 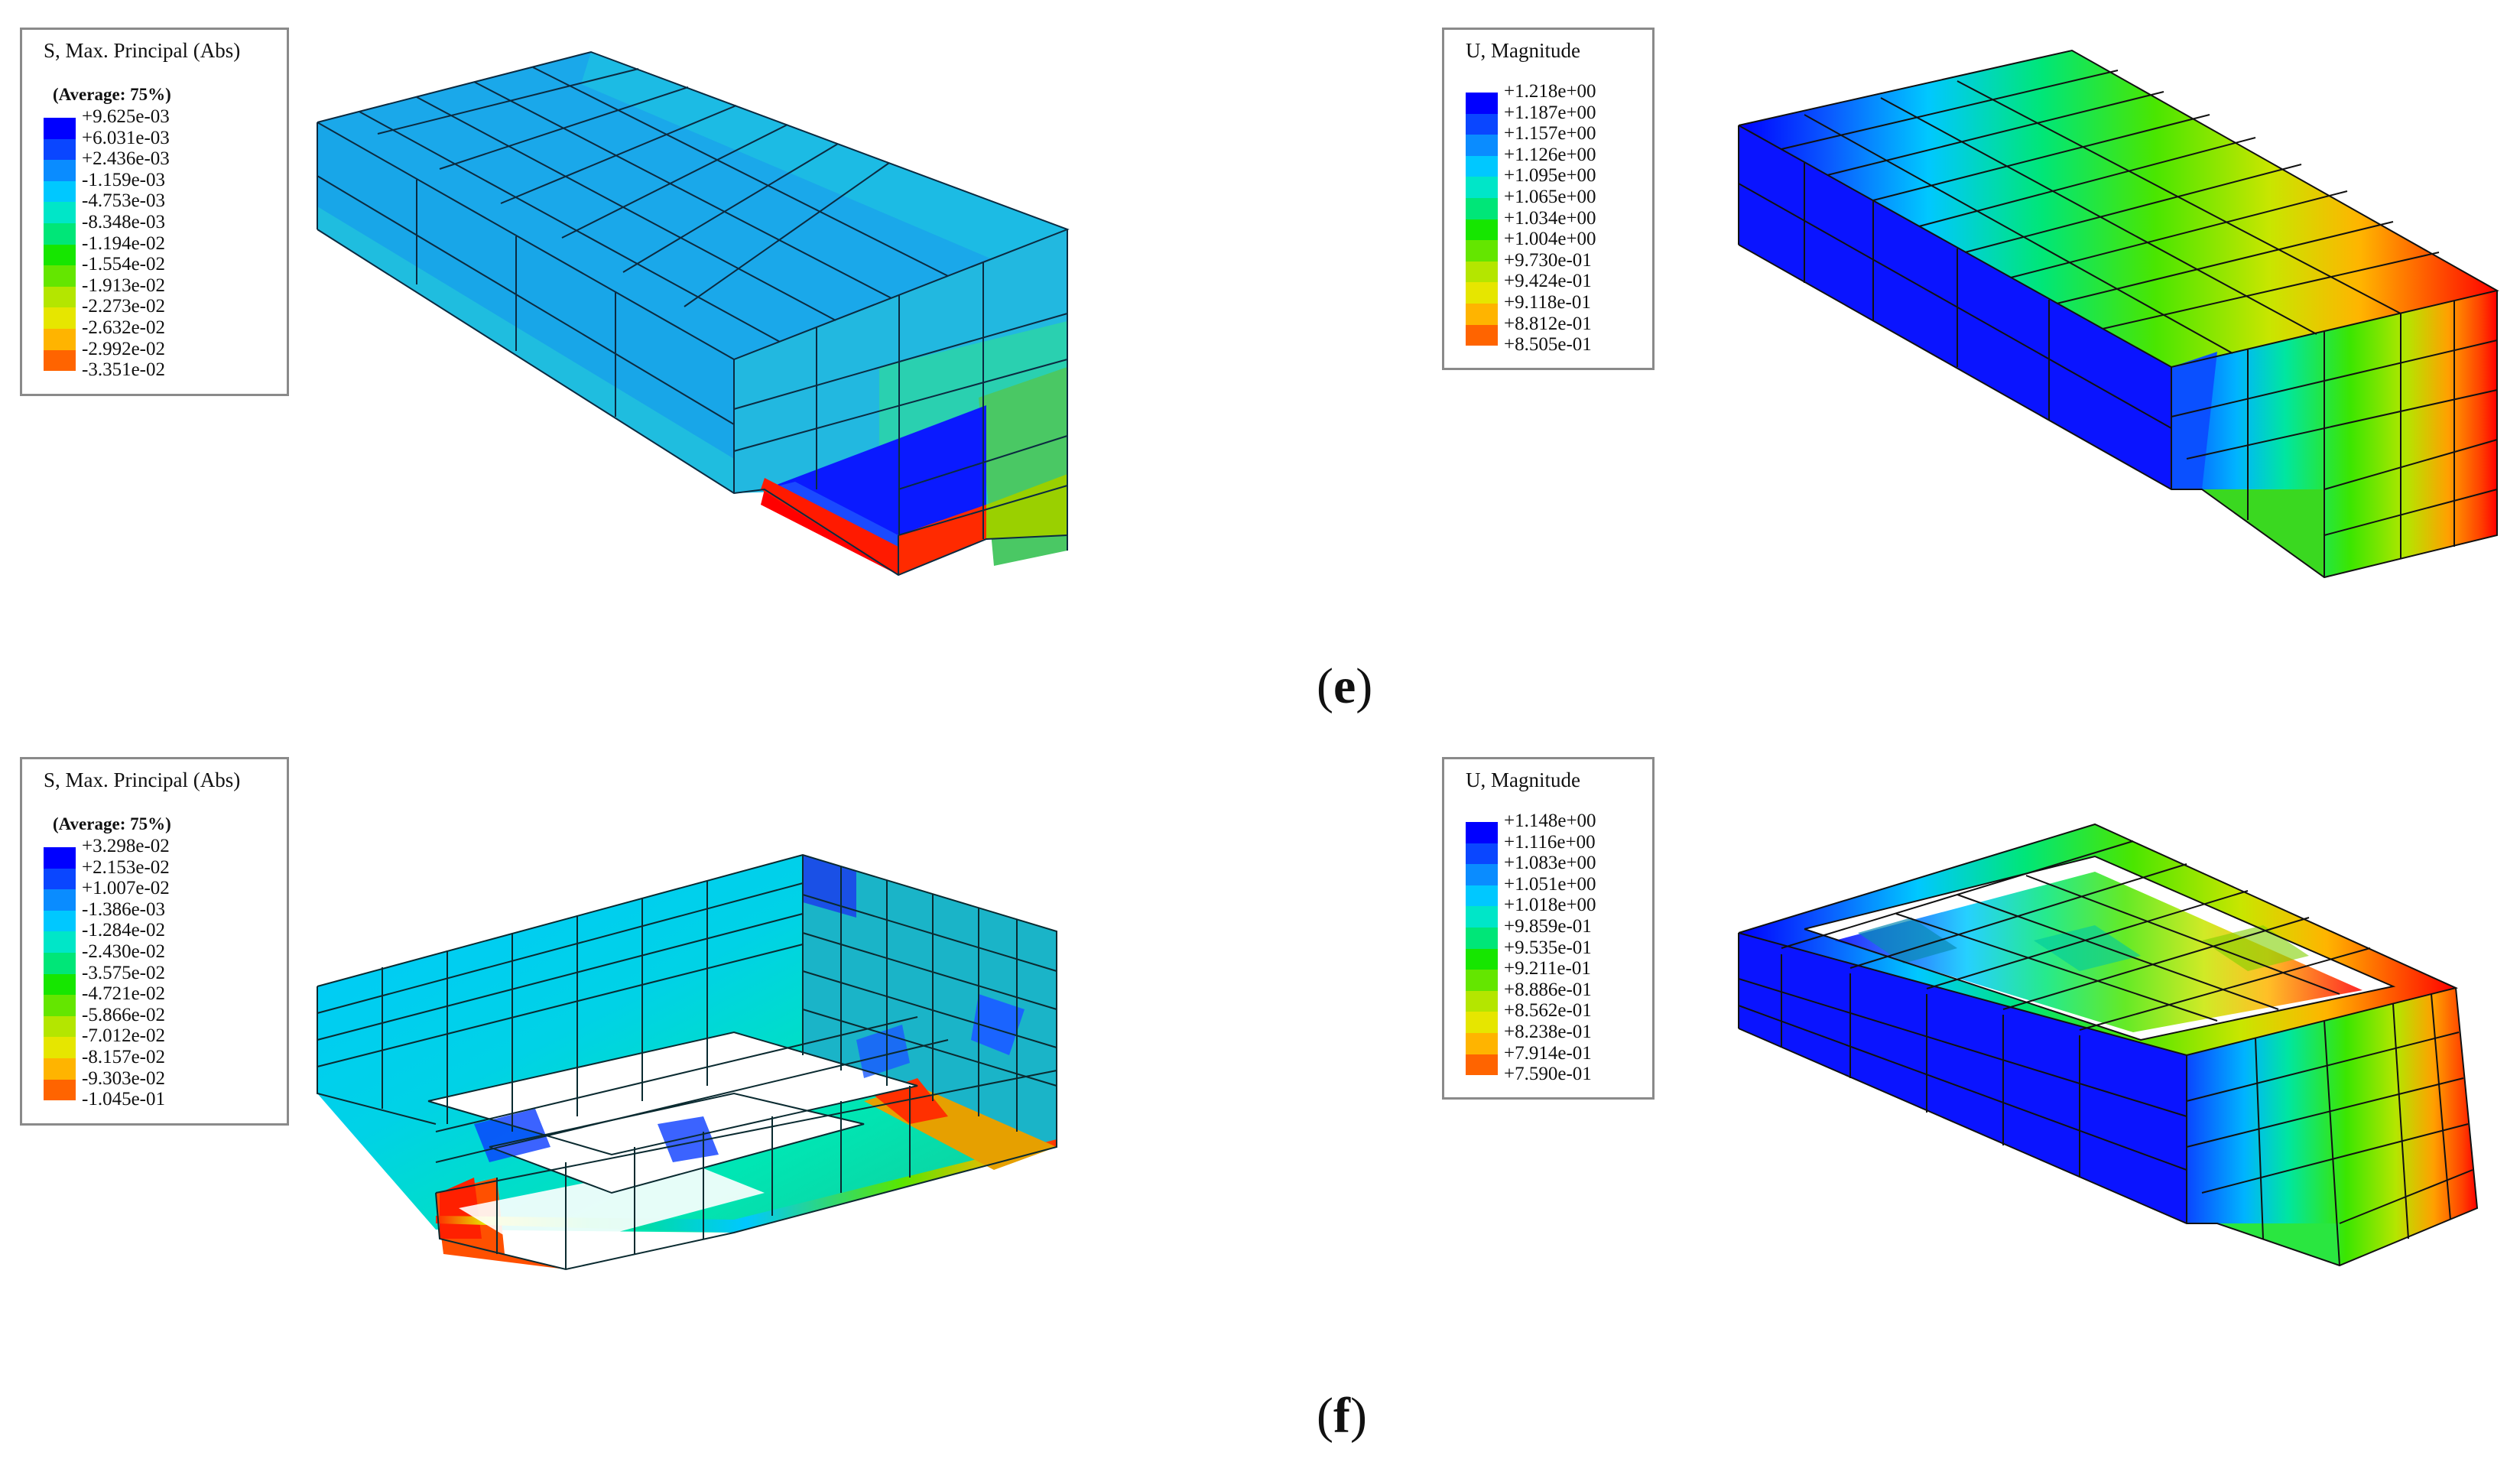 I want to click on legend-value: +9.535e-01, so click(x=1548, y=947).